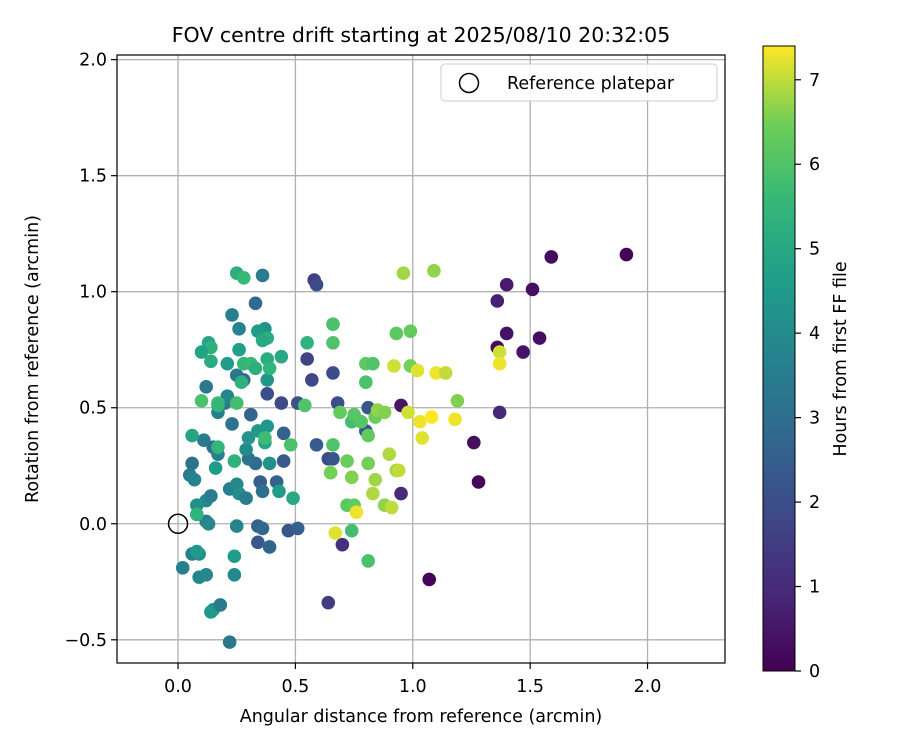 The width and height of the screenshot is (900, 750). I want to click on colorbar-tick-label: 5, so click(814, 250).